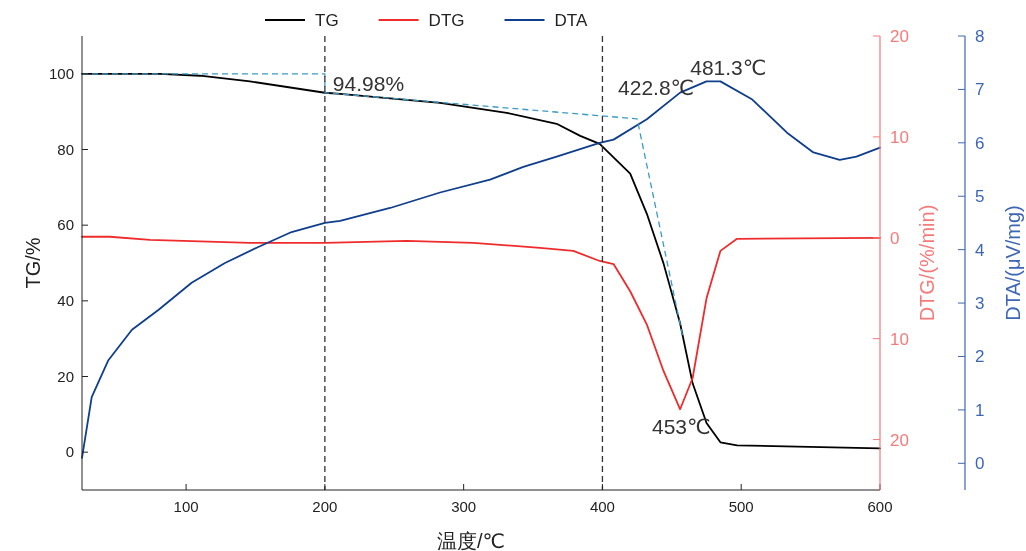 The height and width of the screenshot is (551, 1026). Describe the element at coordinates (65, 149) in the screenshot. I see `y-tick-label: 80` at that location.